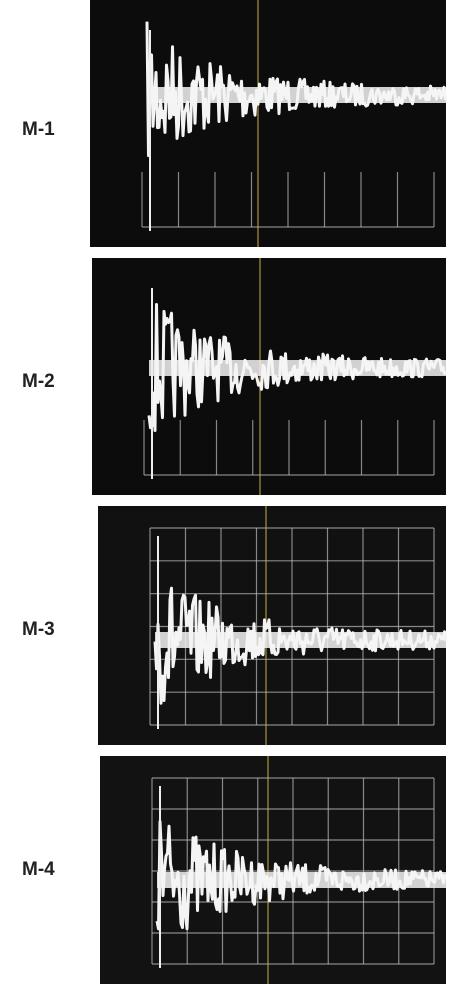 This screenshot has height=984, width=456. What do you see at coordinates (38, 381) in the screenshot?
I see `panel-label: M-2` at bounding box center [38, 381].